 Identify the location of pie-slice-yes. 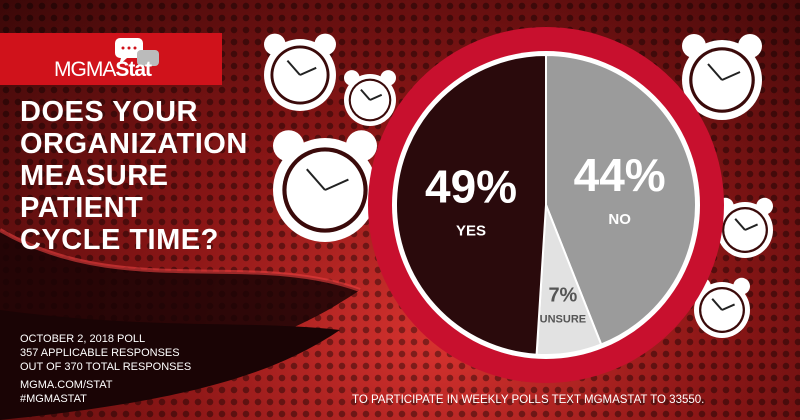
(471, 204).